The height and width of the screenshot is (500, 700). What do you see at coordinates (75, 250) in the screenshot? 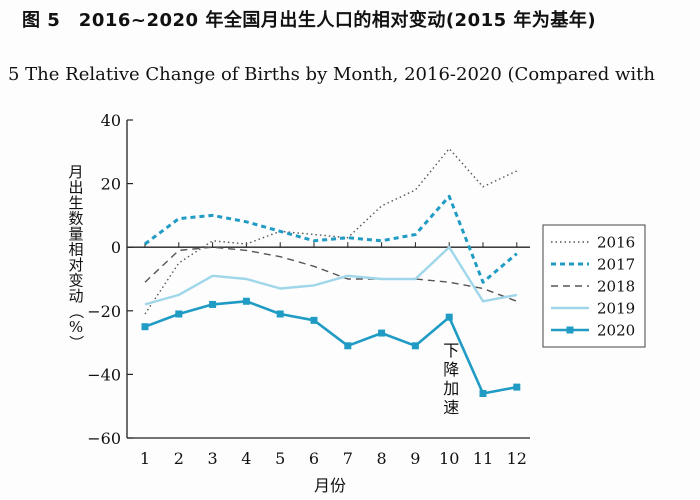
I see `y-axis-label-char: 相` at bounding box center [75, 250].